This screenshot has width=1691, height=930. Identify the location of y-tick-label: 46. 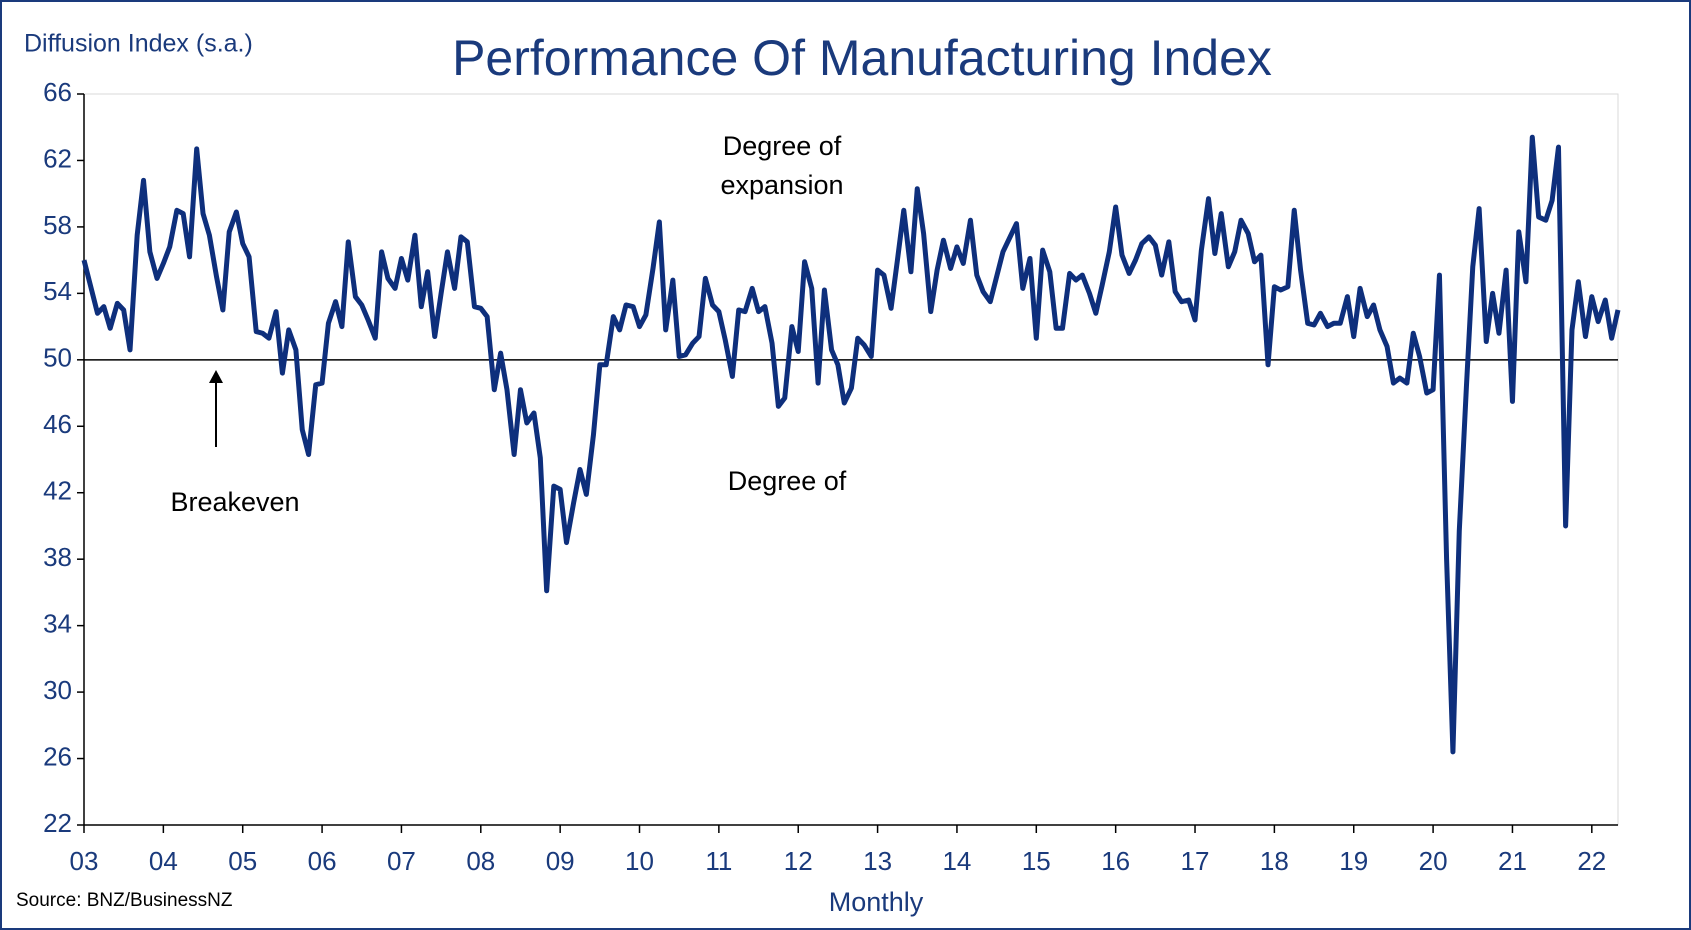
(57, 424).